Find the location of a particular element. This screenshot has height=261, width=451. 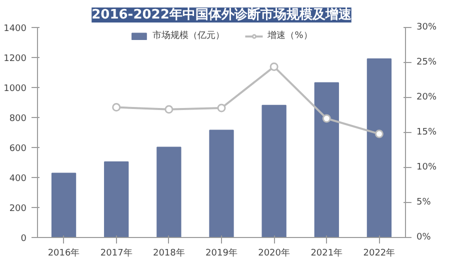

y2-tick-label: 0% is located at coordinates (424, 237).